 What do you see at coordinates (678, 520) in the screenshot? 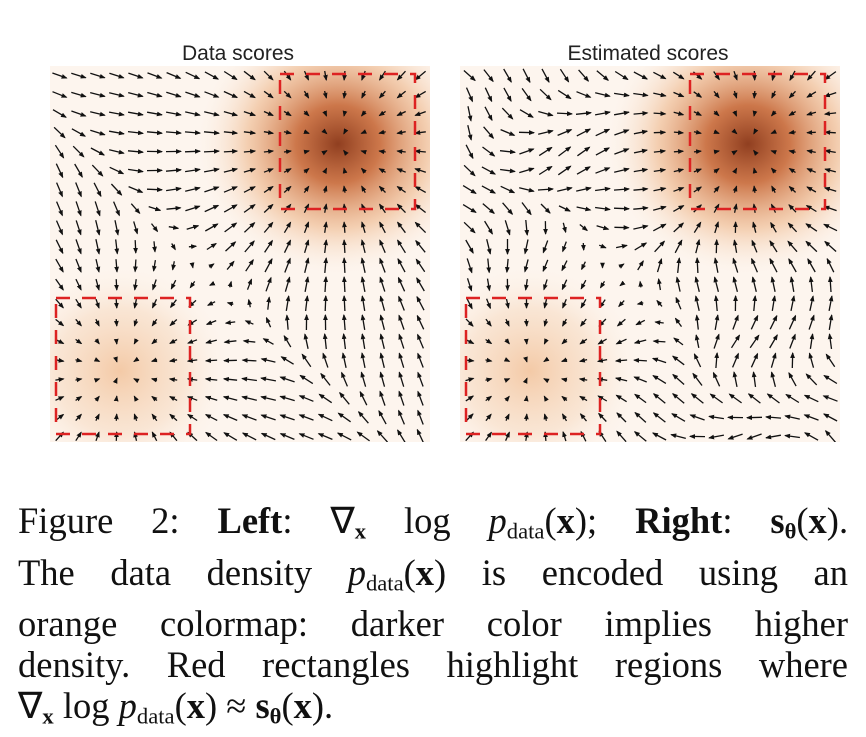
I see `right-label: Right` at bounding box center [678, 520].